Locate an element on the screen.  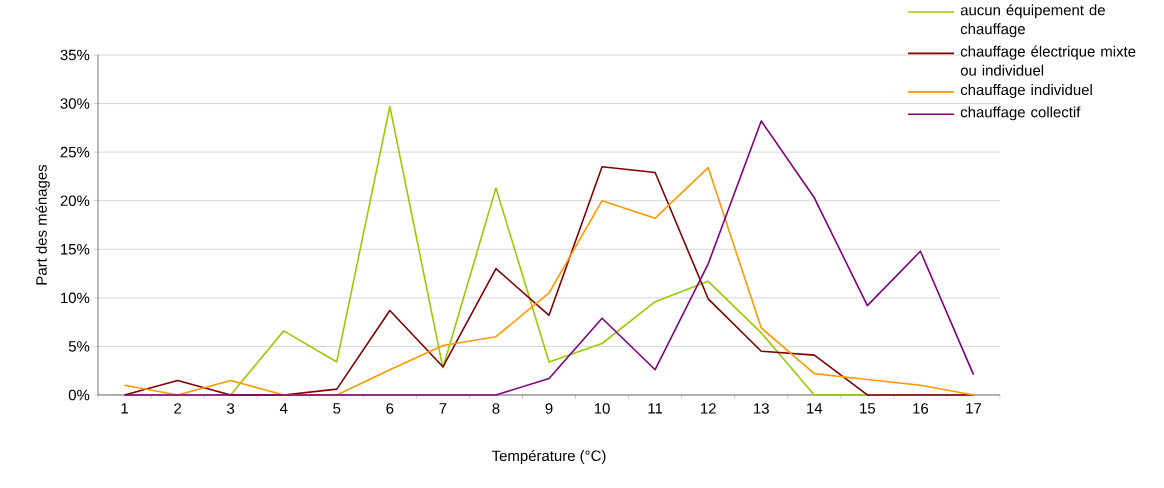
legend-label: chauffage collectif is located at coordinates (1020, 113).